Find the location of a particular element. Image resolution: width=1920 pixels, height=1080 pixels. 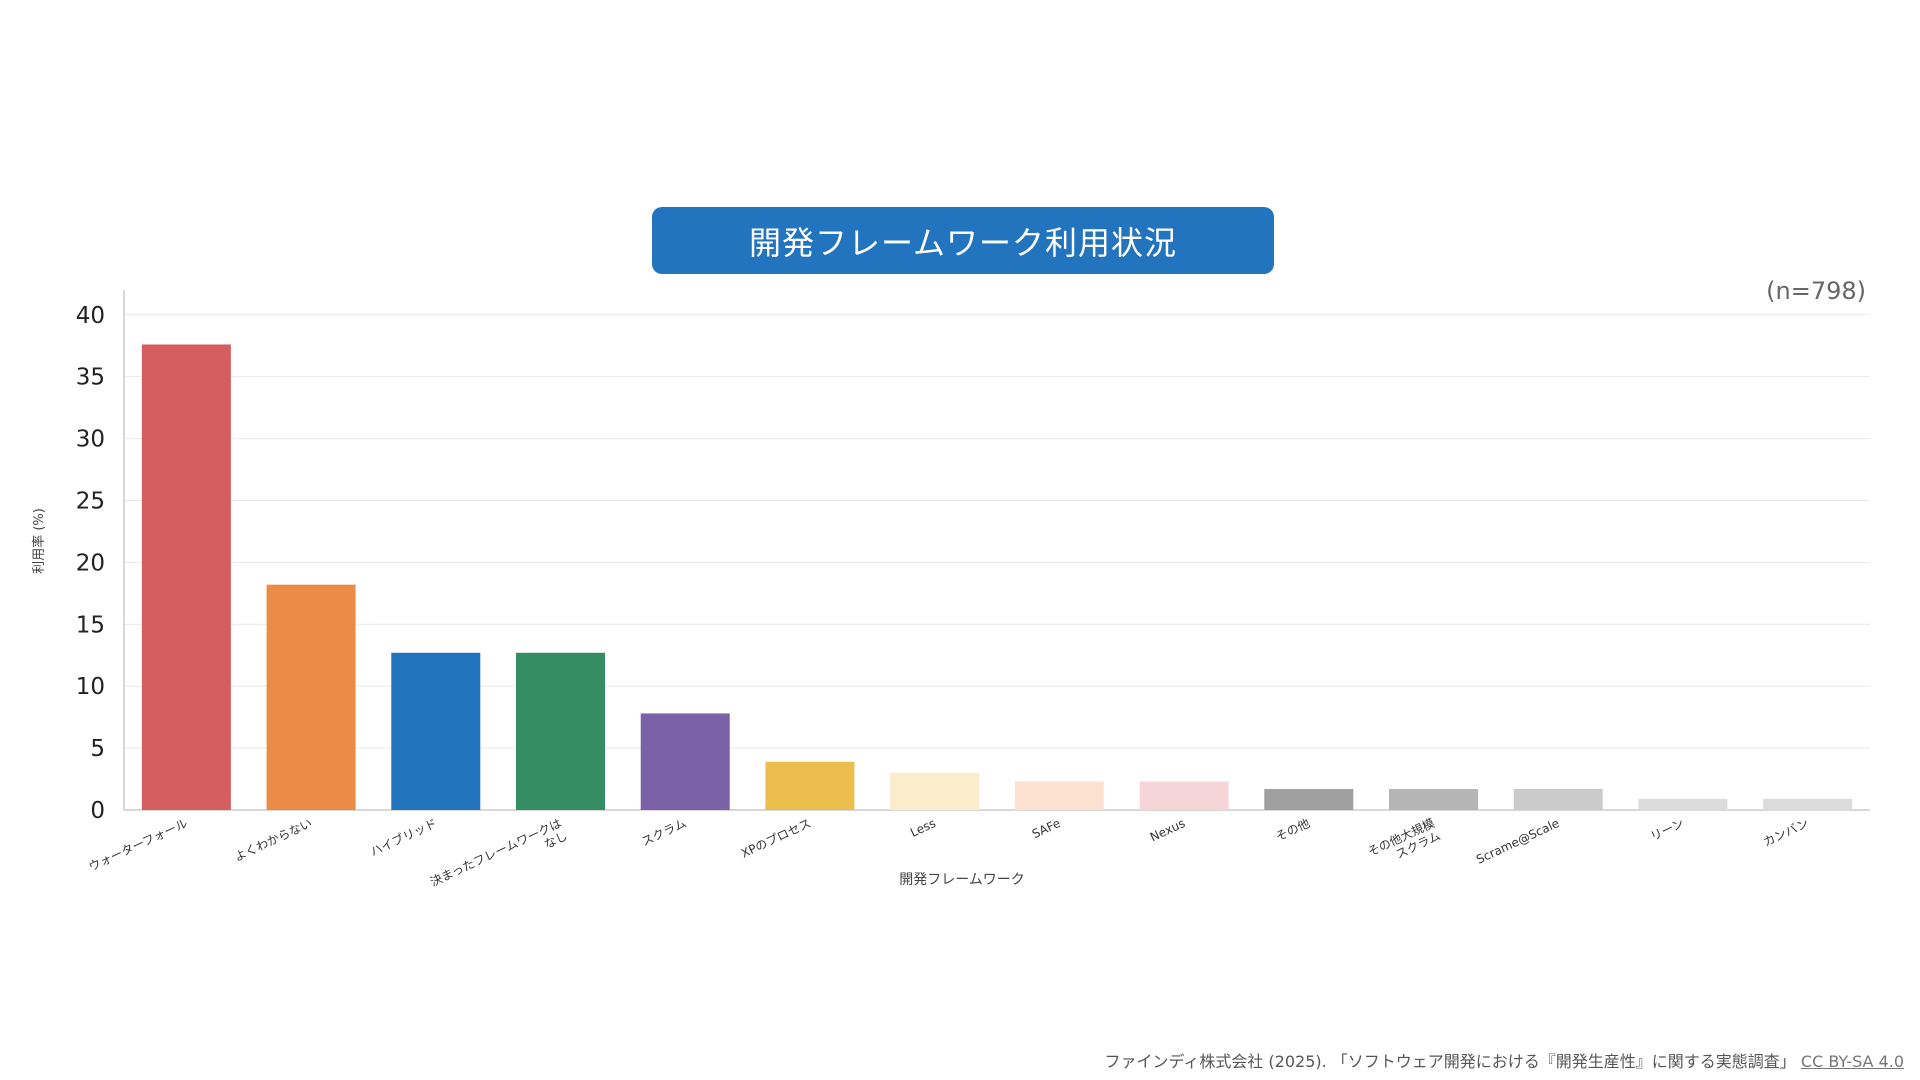

x-tick-label: ウォーターフォール is located at coordinates (137, 845).